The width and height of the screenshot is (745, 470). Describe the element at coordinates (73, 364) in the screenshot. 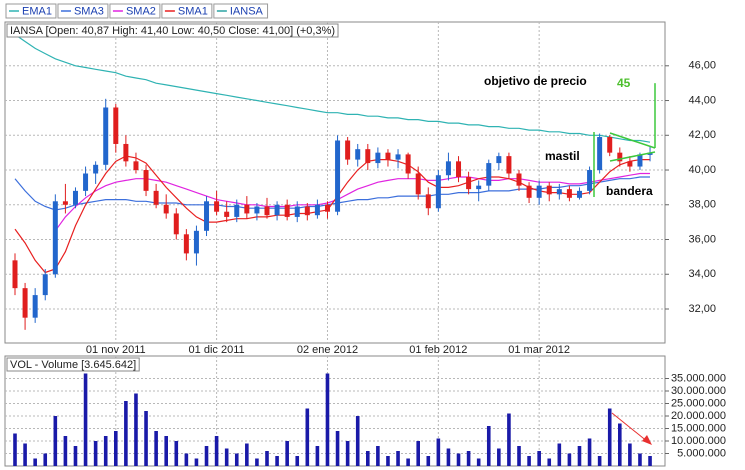

I see `volume-title-frame` at that location.